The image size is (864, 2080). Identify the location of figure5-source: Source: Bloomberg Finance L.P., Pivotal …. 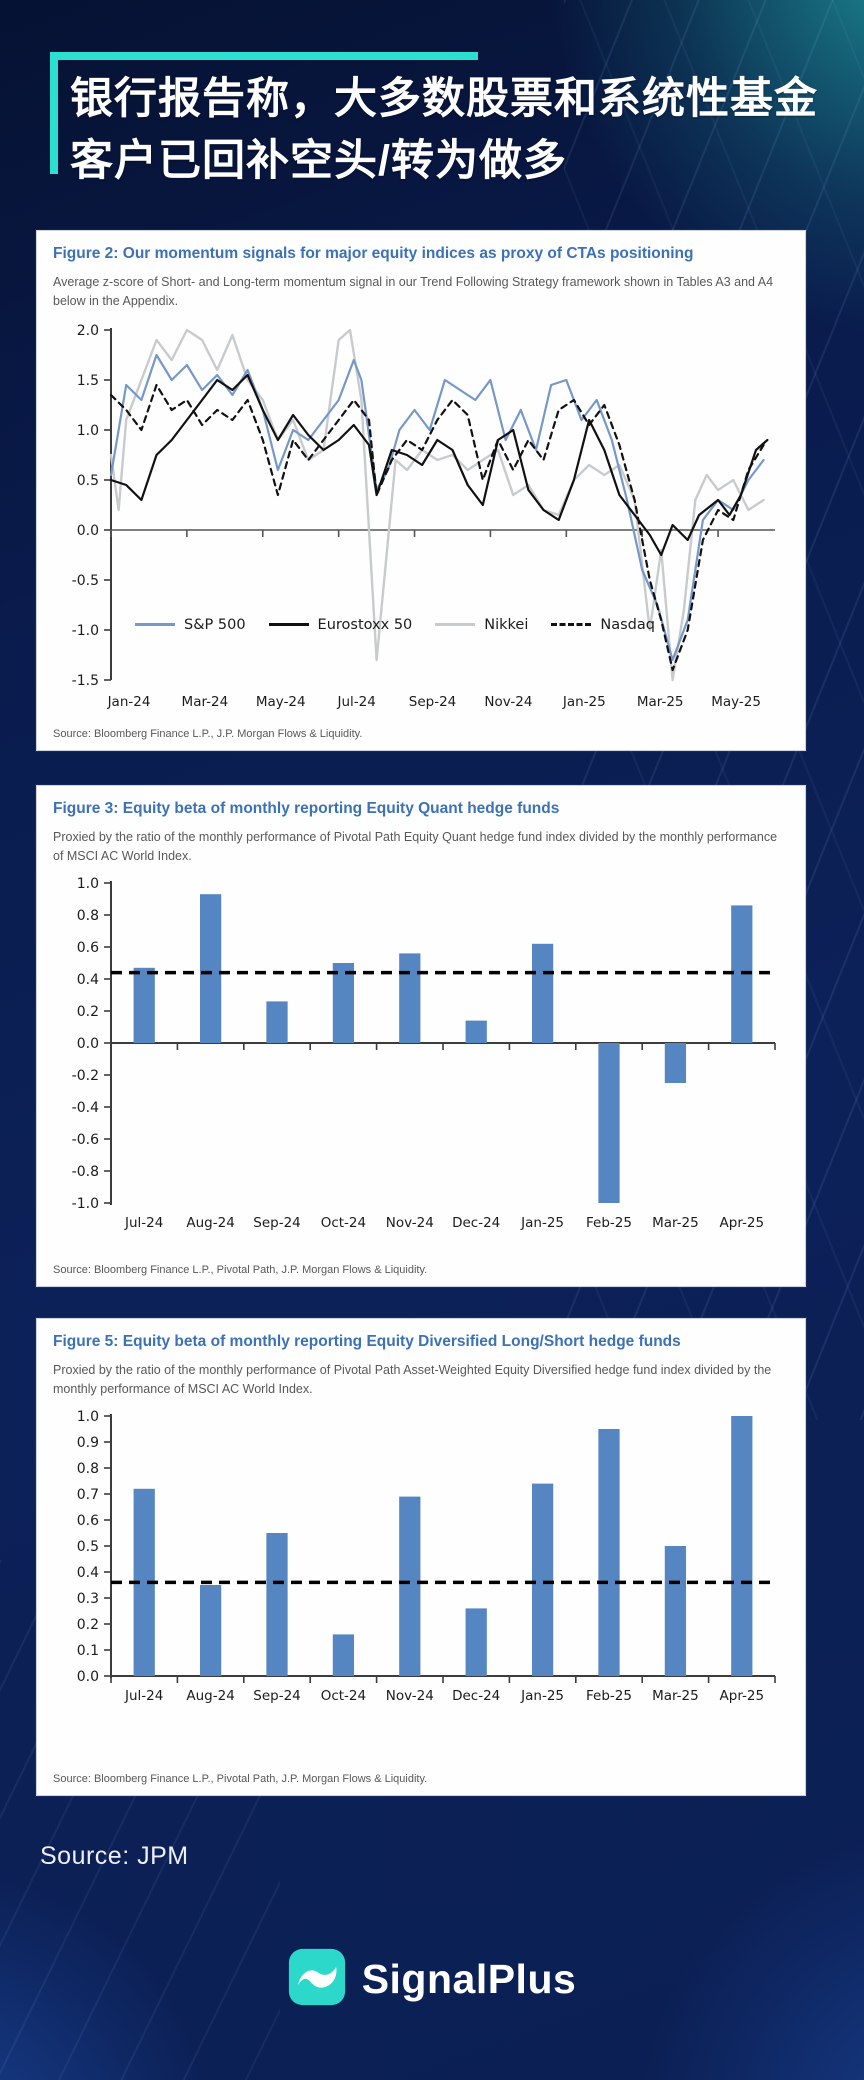
(240, 1779).